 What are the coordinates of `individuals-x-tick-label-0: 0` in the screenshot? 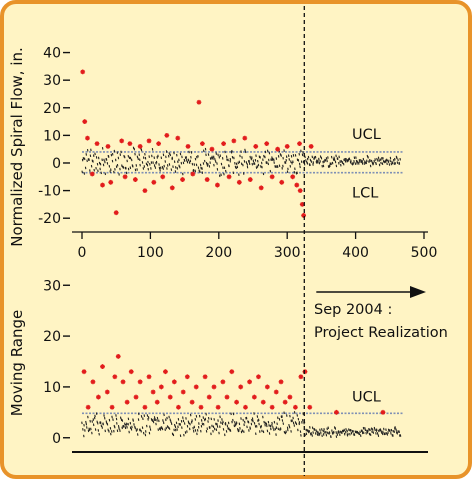 It's located at (82, 253).